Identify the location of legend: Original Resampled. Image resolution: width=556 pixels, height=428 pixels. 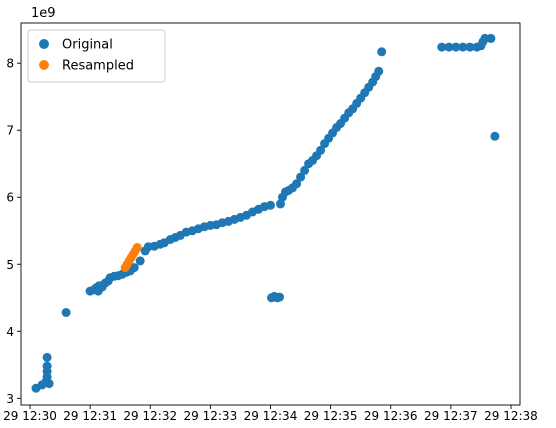
(96, 56).